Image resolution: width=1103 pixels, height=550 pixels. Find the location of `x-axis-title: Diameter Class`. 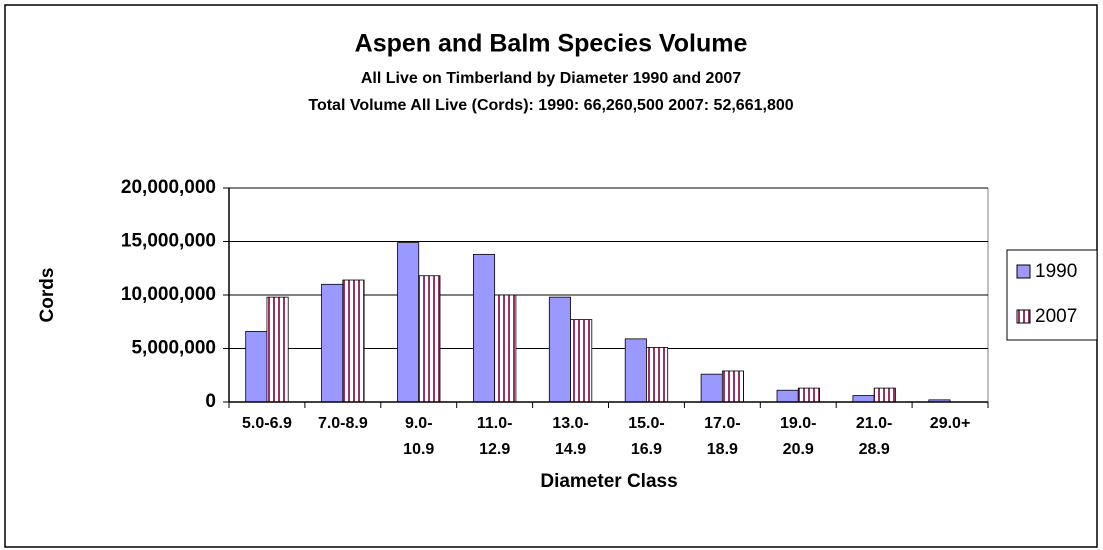

x-axis-title: Diameter Class is located at coordinates (608, 481).